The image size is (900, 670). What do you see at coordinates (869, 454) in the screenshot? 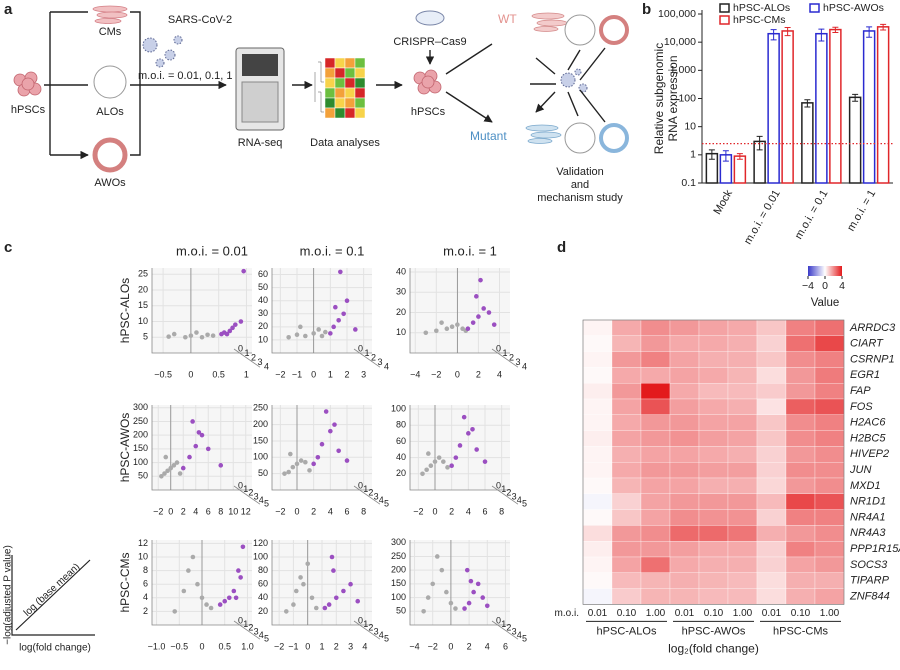
I see `row-label: HIVEP2` at bounding box center [869, 454].